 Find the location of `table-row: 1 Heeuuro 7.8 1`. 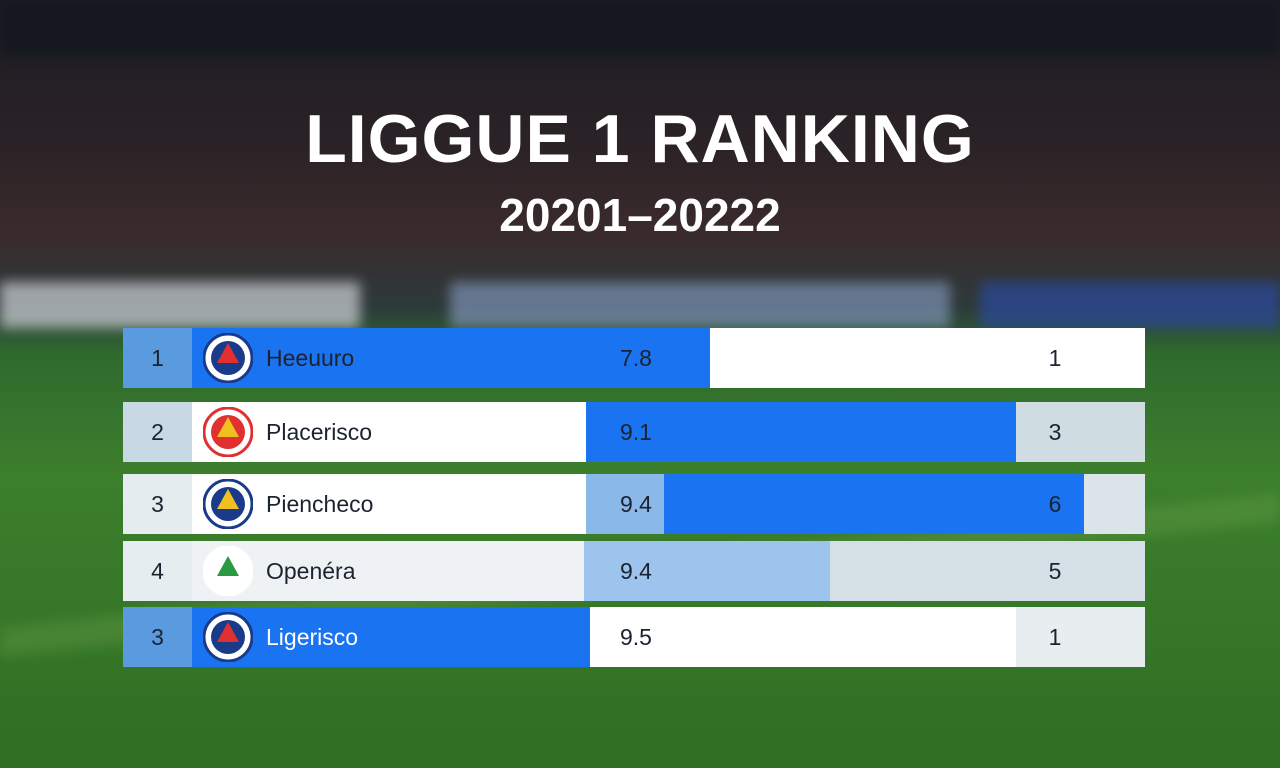

table-row: 1 Heeuuro 7.8 1 is located at coordinates (634, 358).